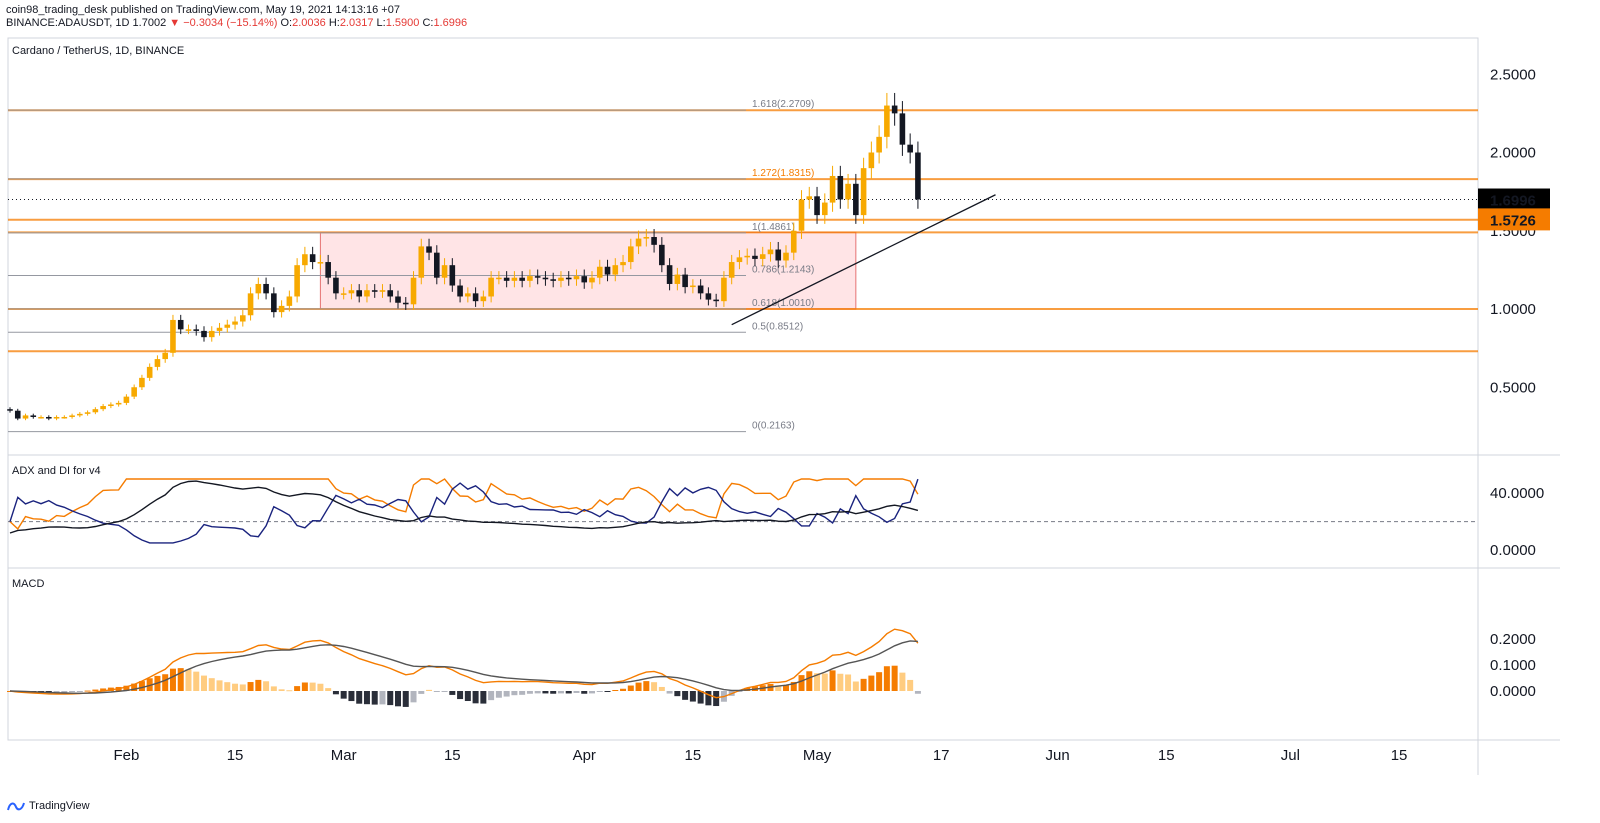 The image size is (1600, 823). Describe the element at coordinates (1513, 665) in the screenshot. I see `macd-tick-label: 0.1000` at that location.